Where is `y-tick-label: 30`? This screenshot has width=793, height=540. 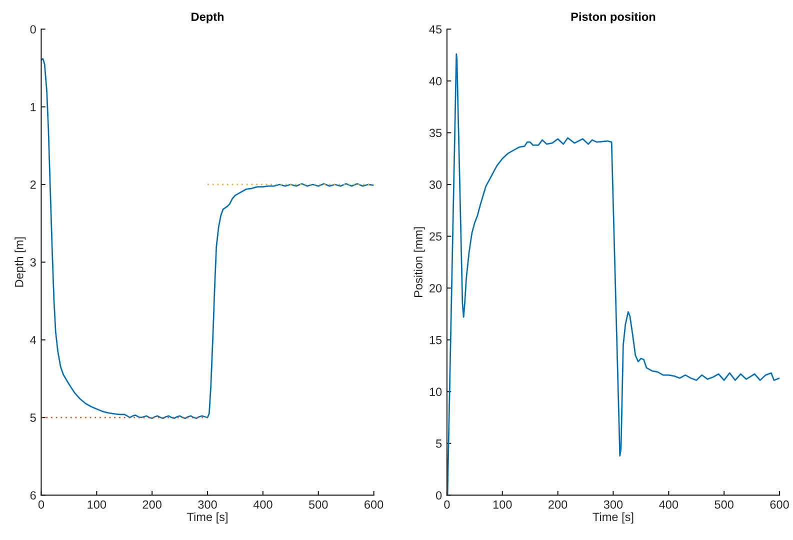 y-tick-label: 30 is located at coordinates (435, 184).